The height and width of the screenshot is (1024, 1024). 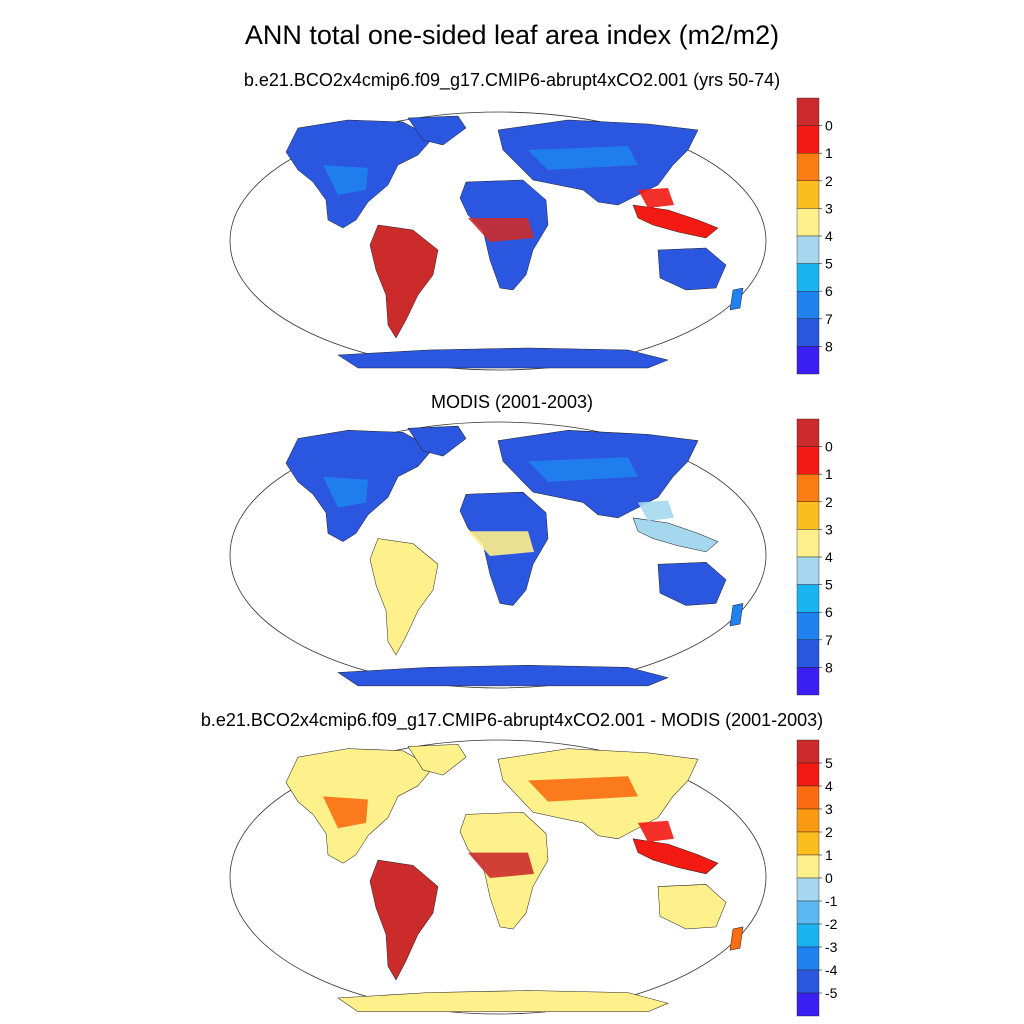 I want to click on colorbar-model-tick-label: 6, so click(x=829, y=291).